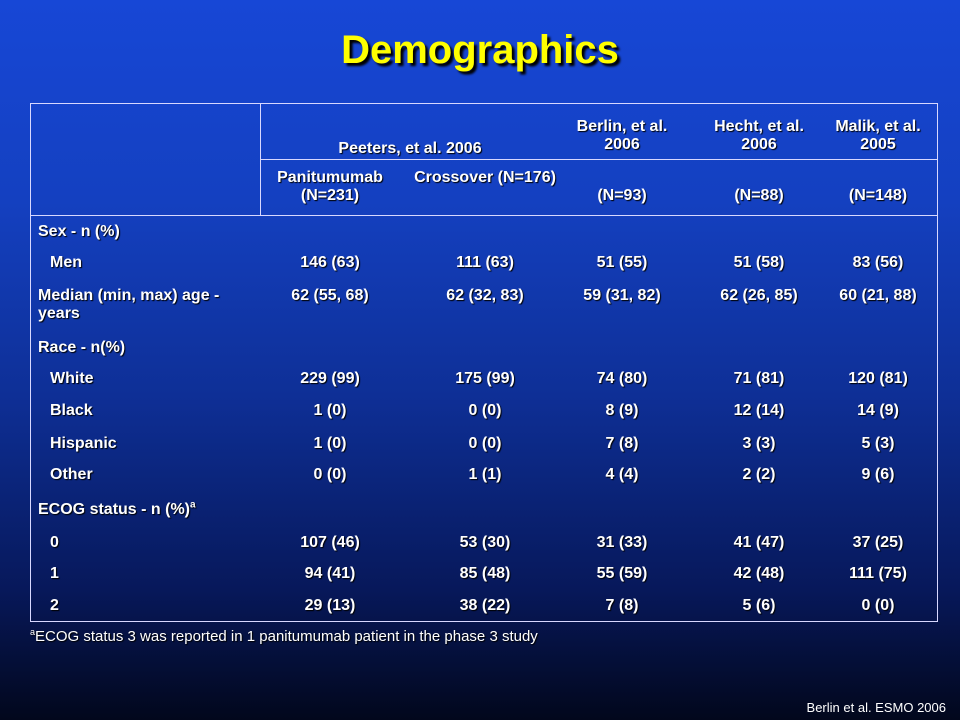 The image size is (960, 720). Describe the element at coordinates (485, 542) in the screenshot. I see `table-cell: 53 (30)` at that location.